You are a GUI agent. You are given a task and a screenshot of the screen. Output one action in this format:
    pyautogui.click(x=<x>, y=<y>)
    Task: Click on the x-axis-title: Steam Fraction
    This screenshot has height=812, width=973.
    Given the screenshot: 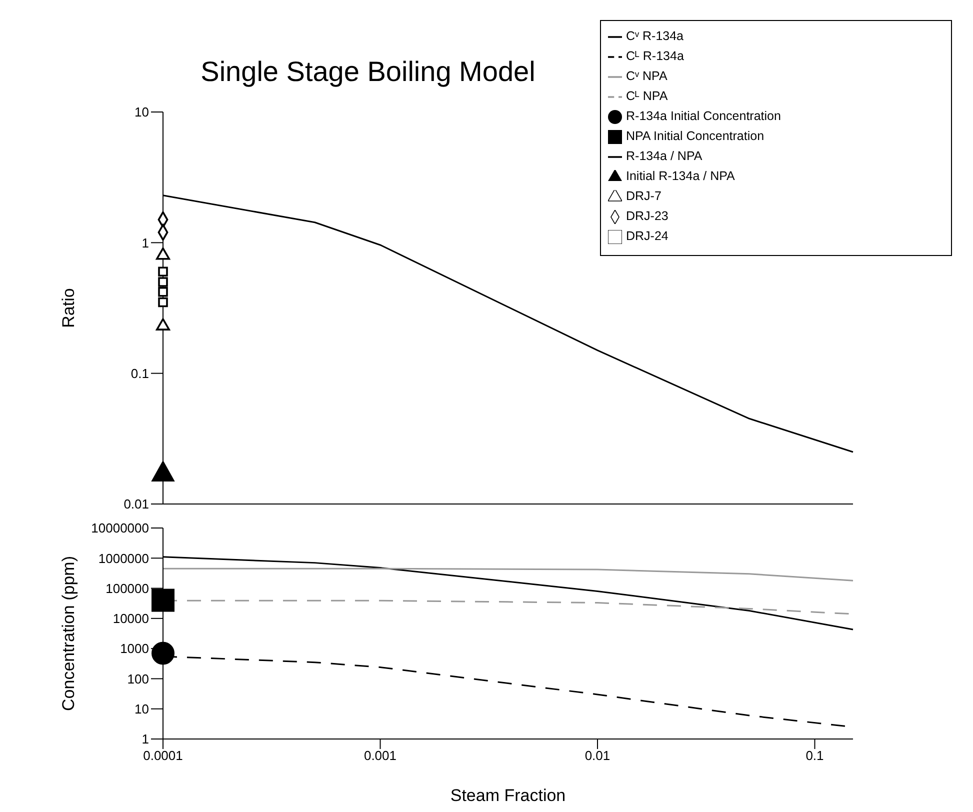 What is the action you would take?
    pyautogui.click(x=508, y=795)
    